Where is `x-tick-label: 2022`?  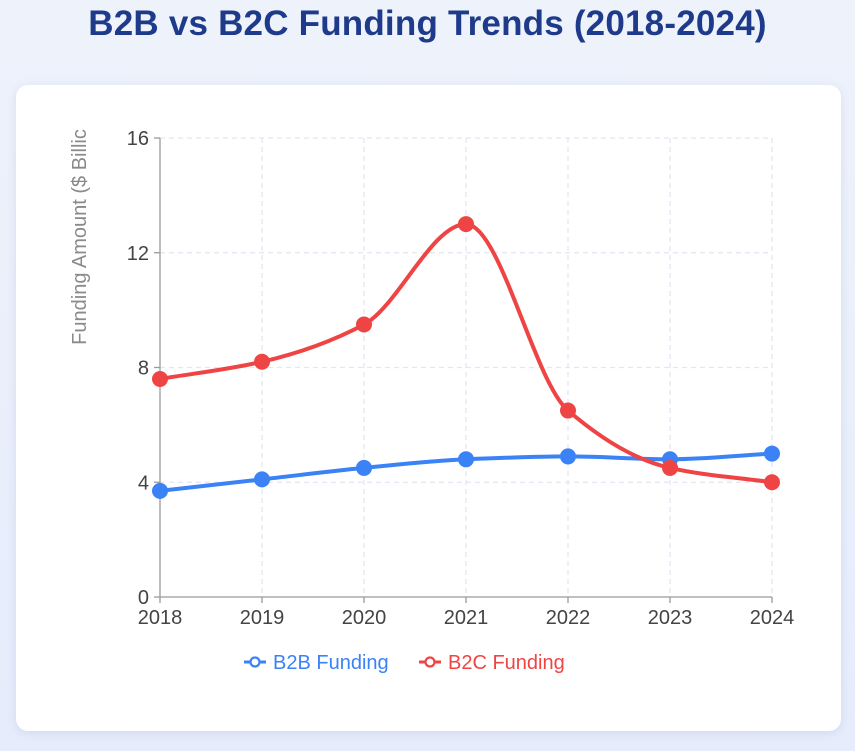 x-tick-label: 2022 is located at coordinates (568, 618).